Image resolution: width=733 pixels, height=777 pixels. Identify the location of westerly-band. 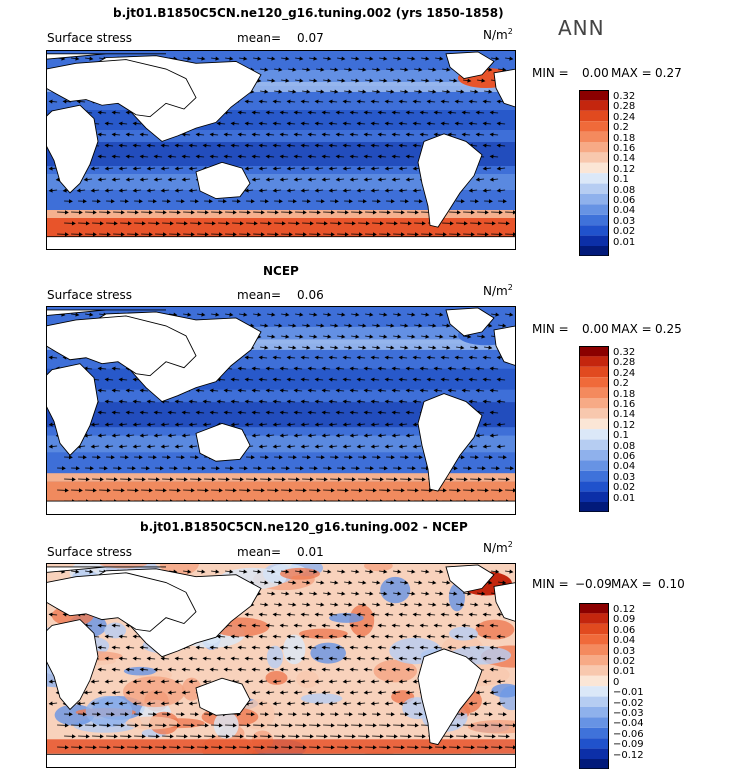
(281, 477).